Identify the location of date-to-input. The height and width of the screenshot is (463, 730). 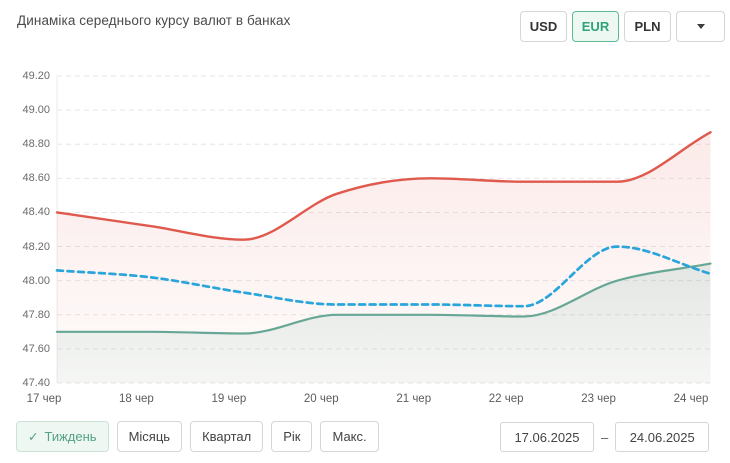
(662, 437).